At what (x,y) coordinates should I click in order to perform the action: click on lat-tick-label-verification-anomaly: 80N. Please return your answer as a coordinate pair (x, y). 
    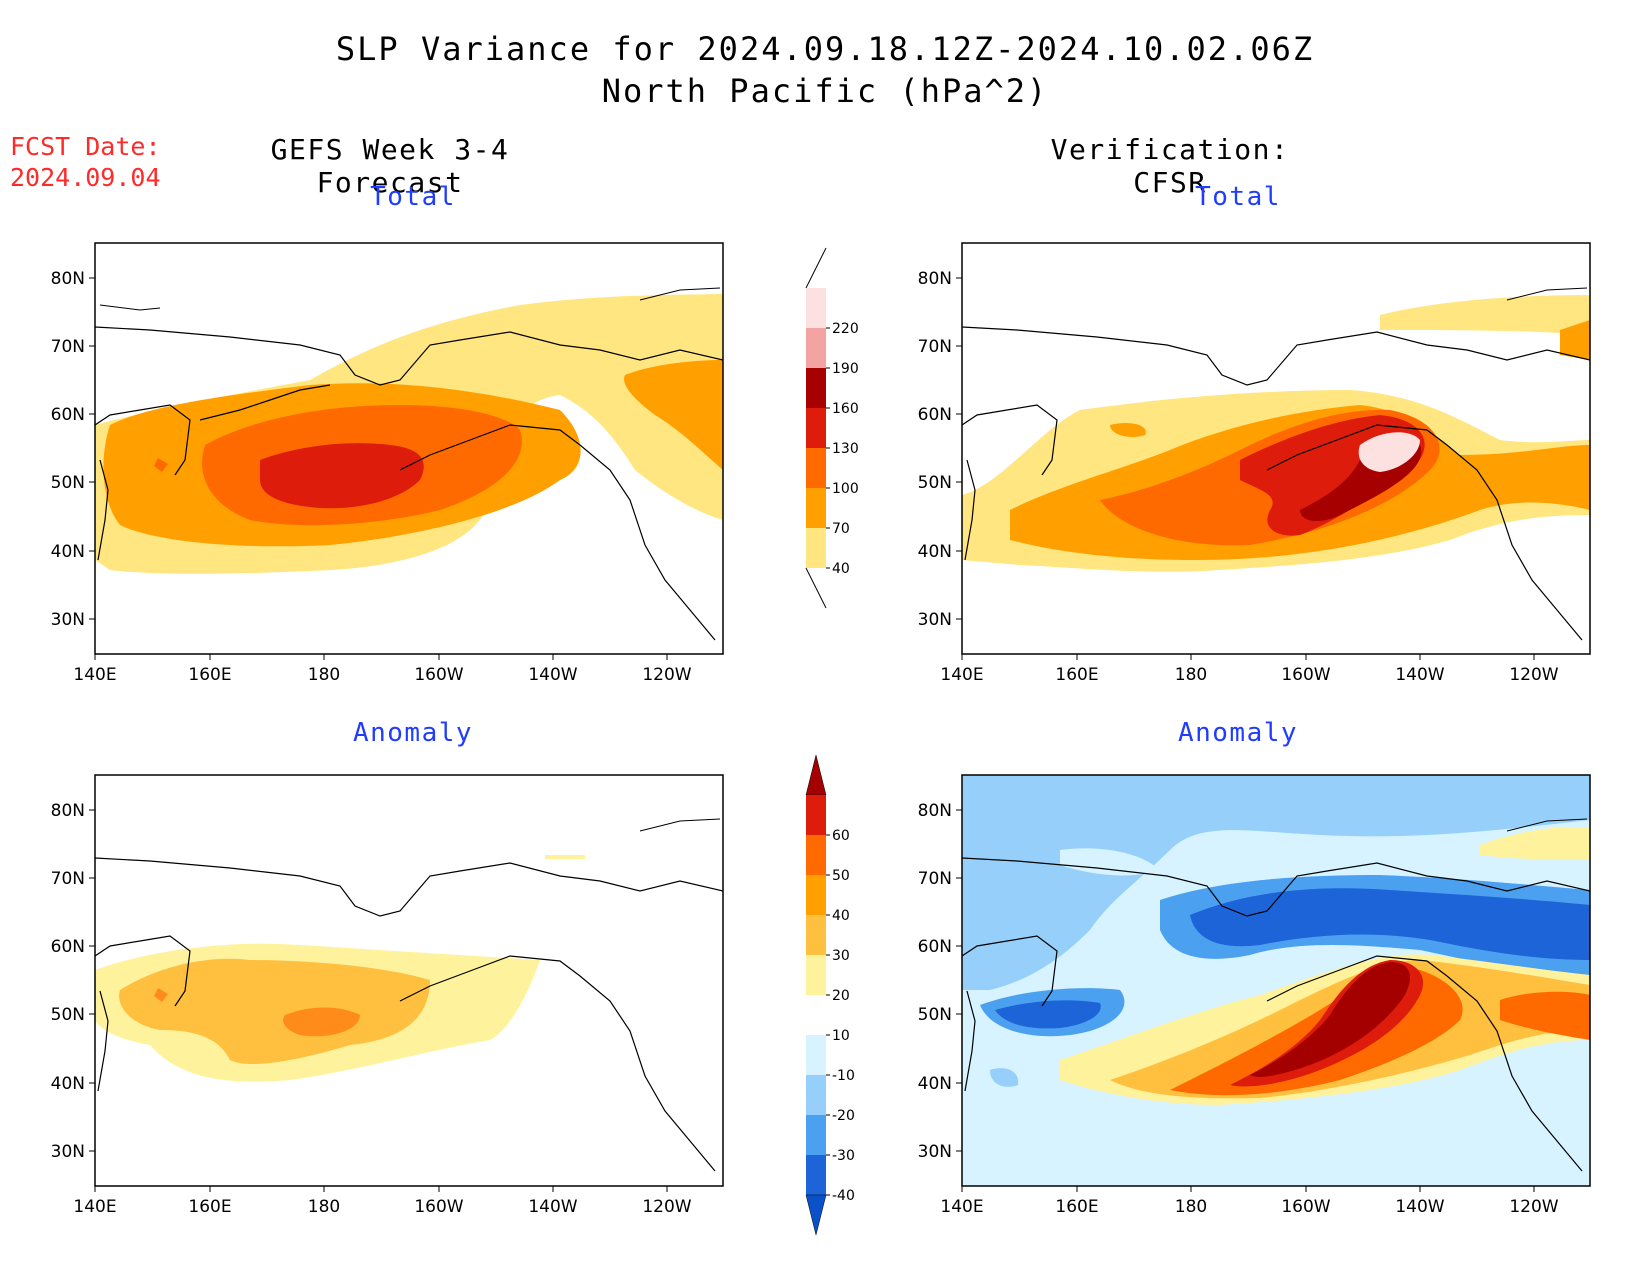
    Looking at the image, I should click on (935, 811).